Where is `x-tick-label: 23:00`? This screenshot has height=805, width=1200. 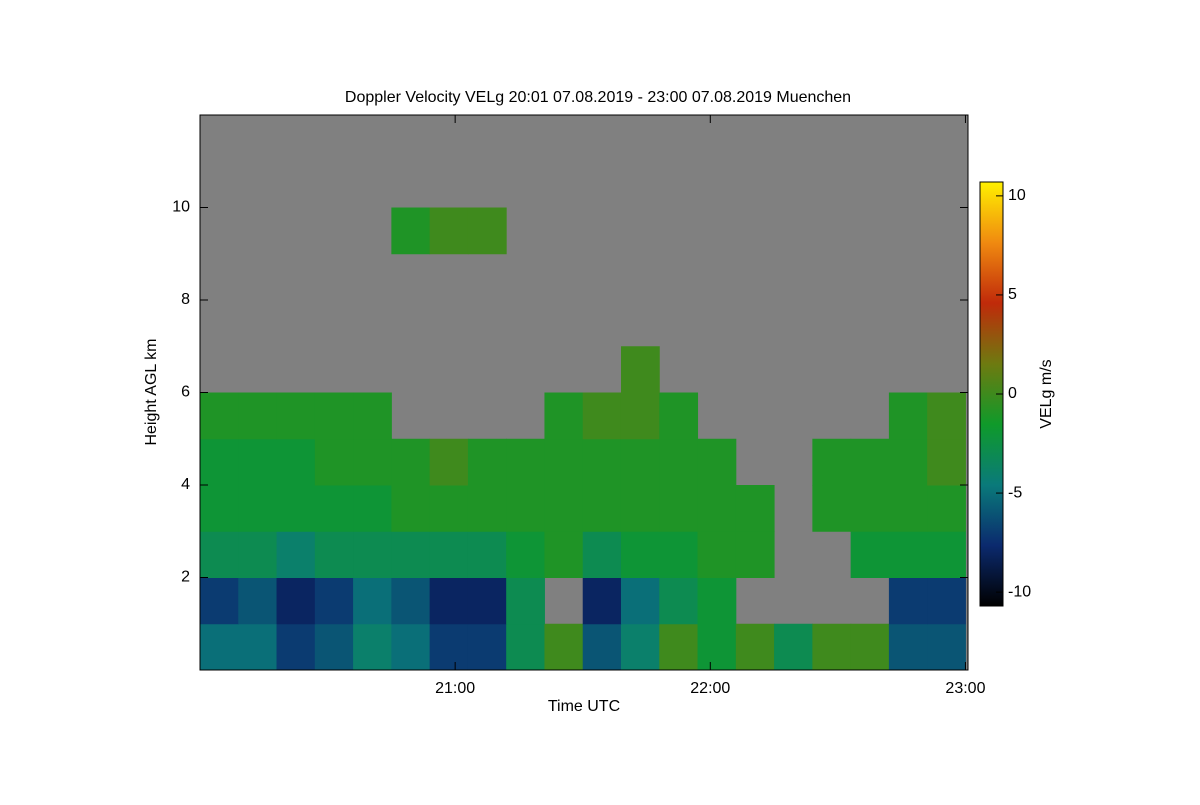 x-tick-label: 23:00 is located at coordinates (965, 688).